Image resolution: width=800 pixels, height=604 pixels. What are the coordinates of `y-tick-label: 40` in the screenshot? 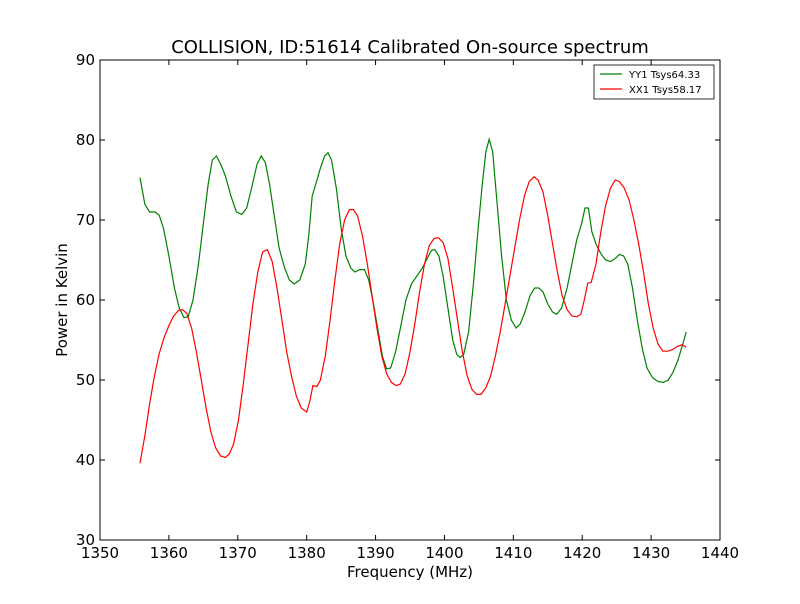 It's located at (85, 460).